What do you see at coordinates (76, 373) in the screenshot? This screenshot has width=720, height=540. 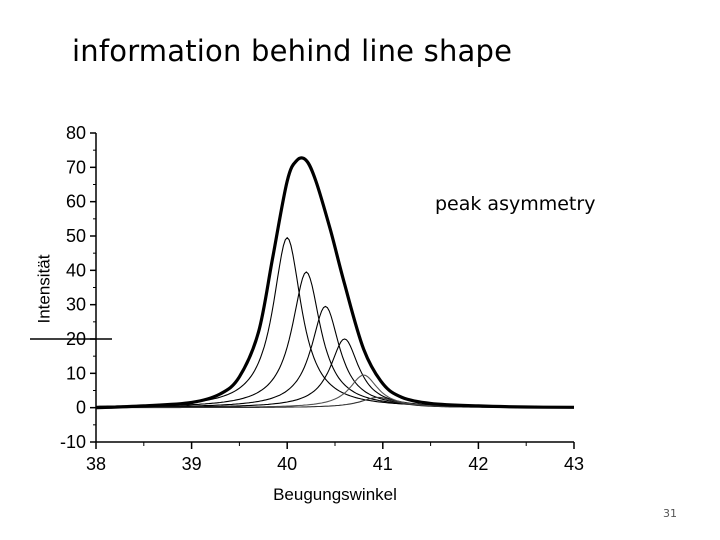 I see `y-tick-label: 10` at bounding box center [76, 373].